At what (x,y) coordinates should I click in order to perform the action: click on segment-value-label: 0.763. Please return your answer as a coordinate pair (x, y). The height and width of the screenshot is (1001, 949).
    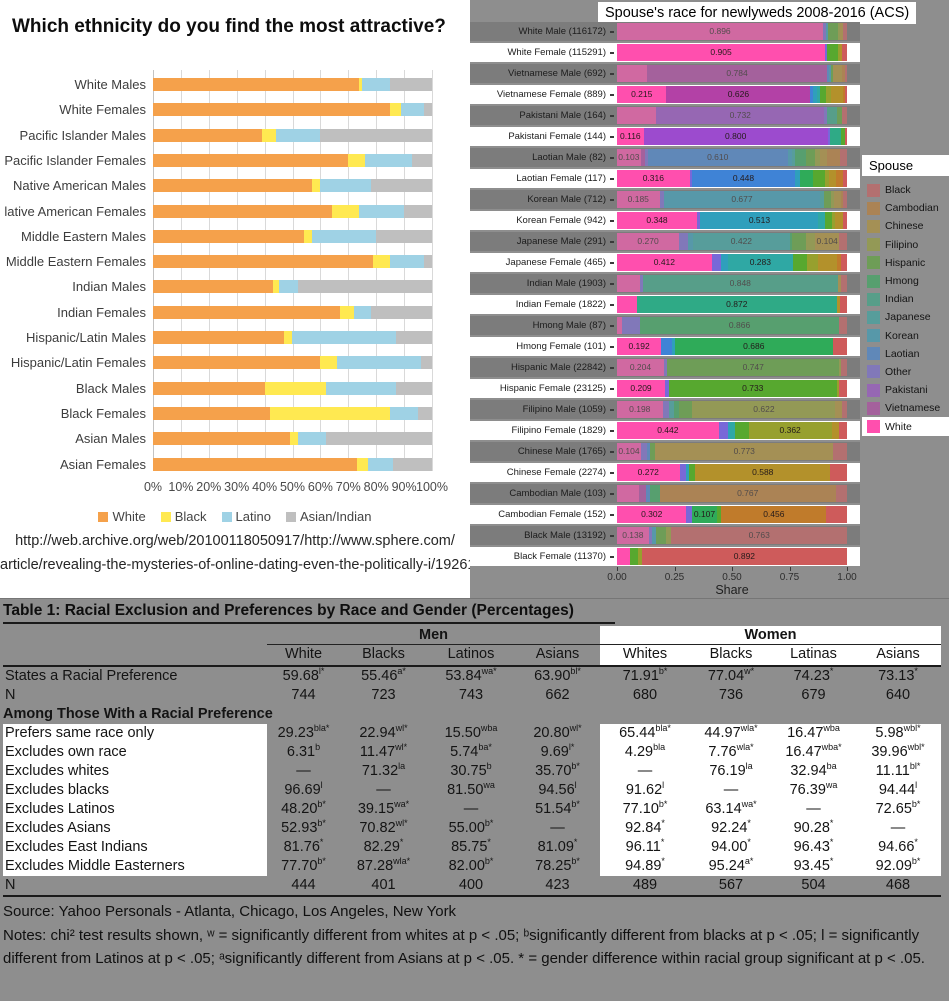
    Looking at the image, I should click on (759, 535).